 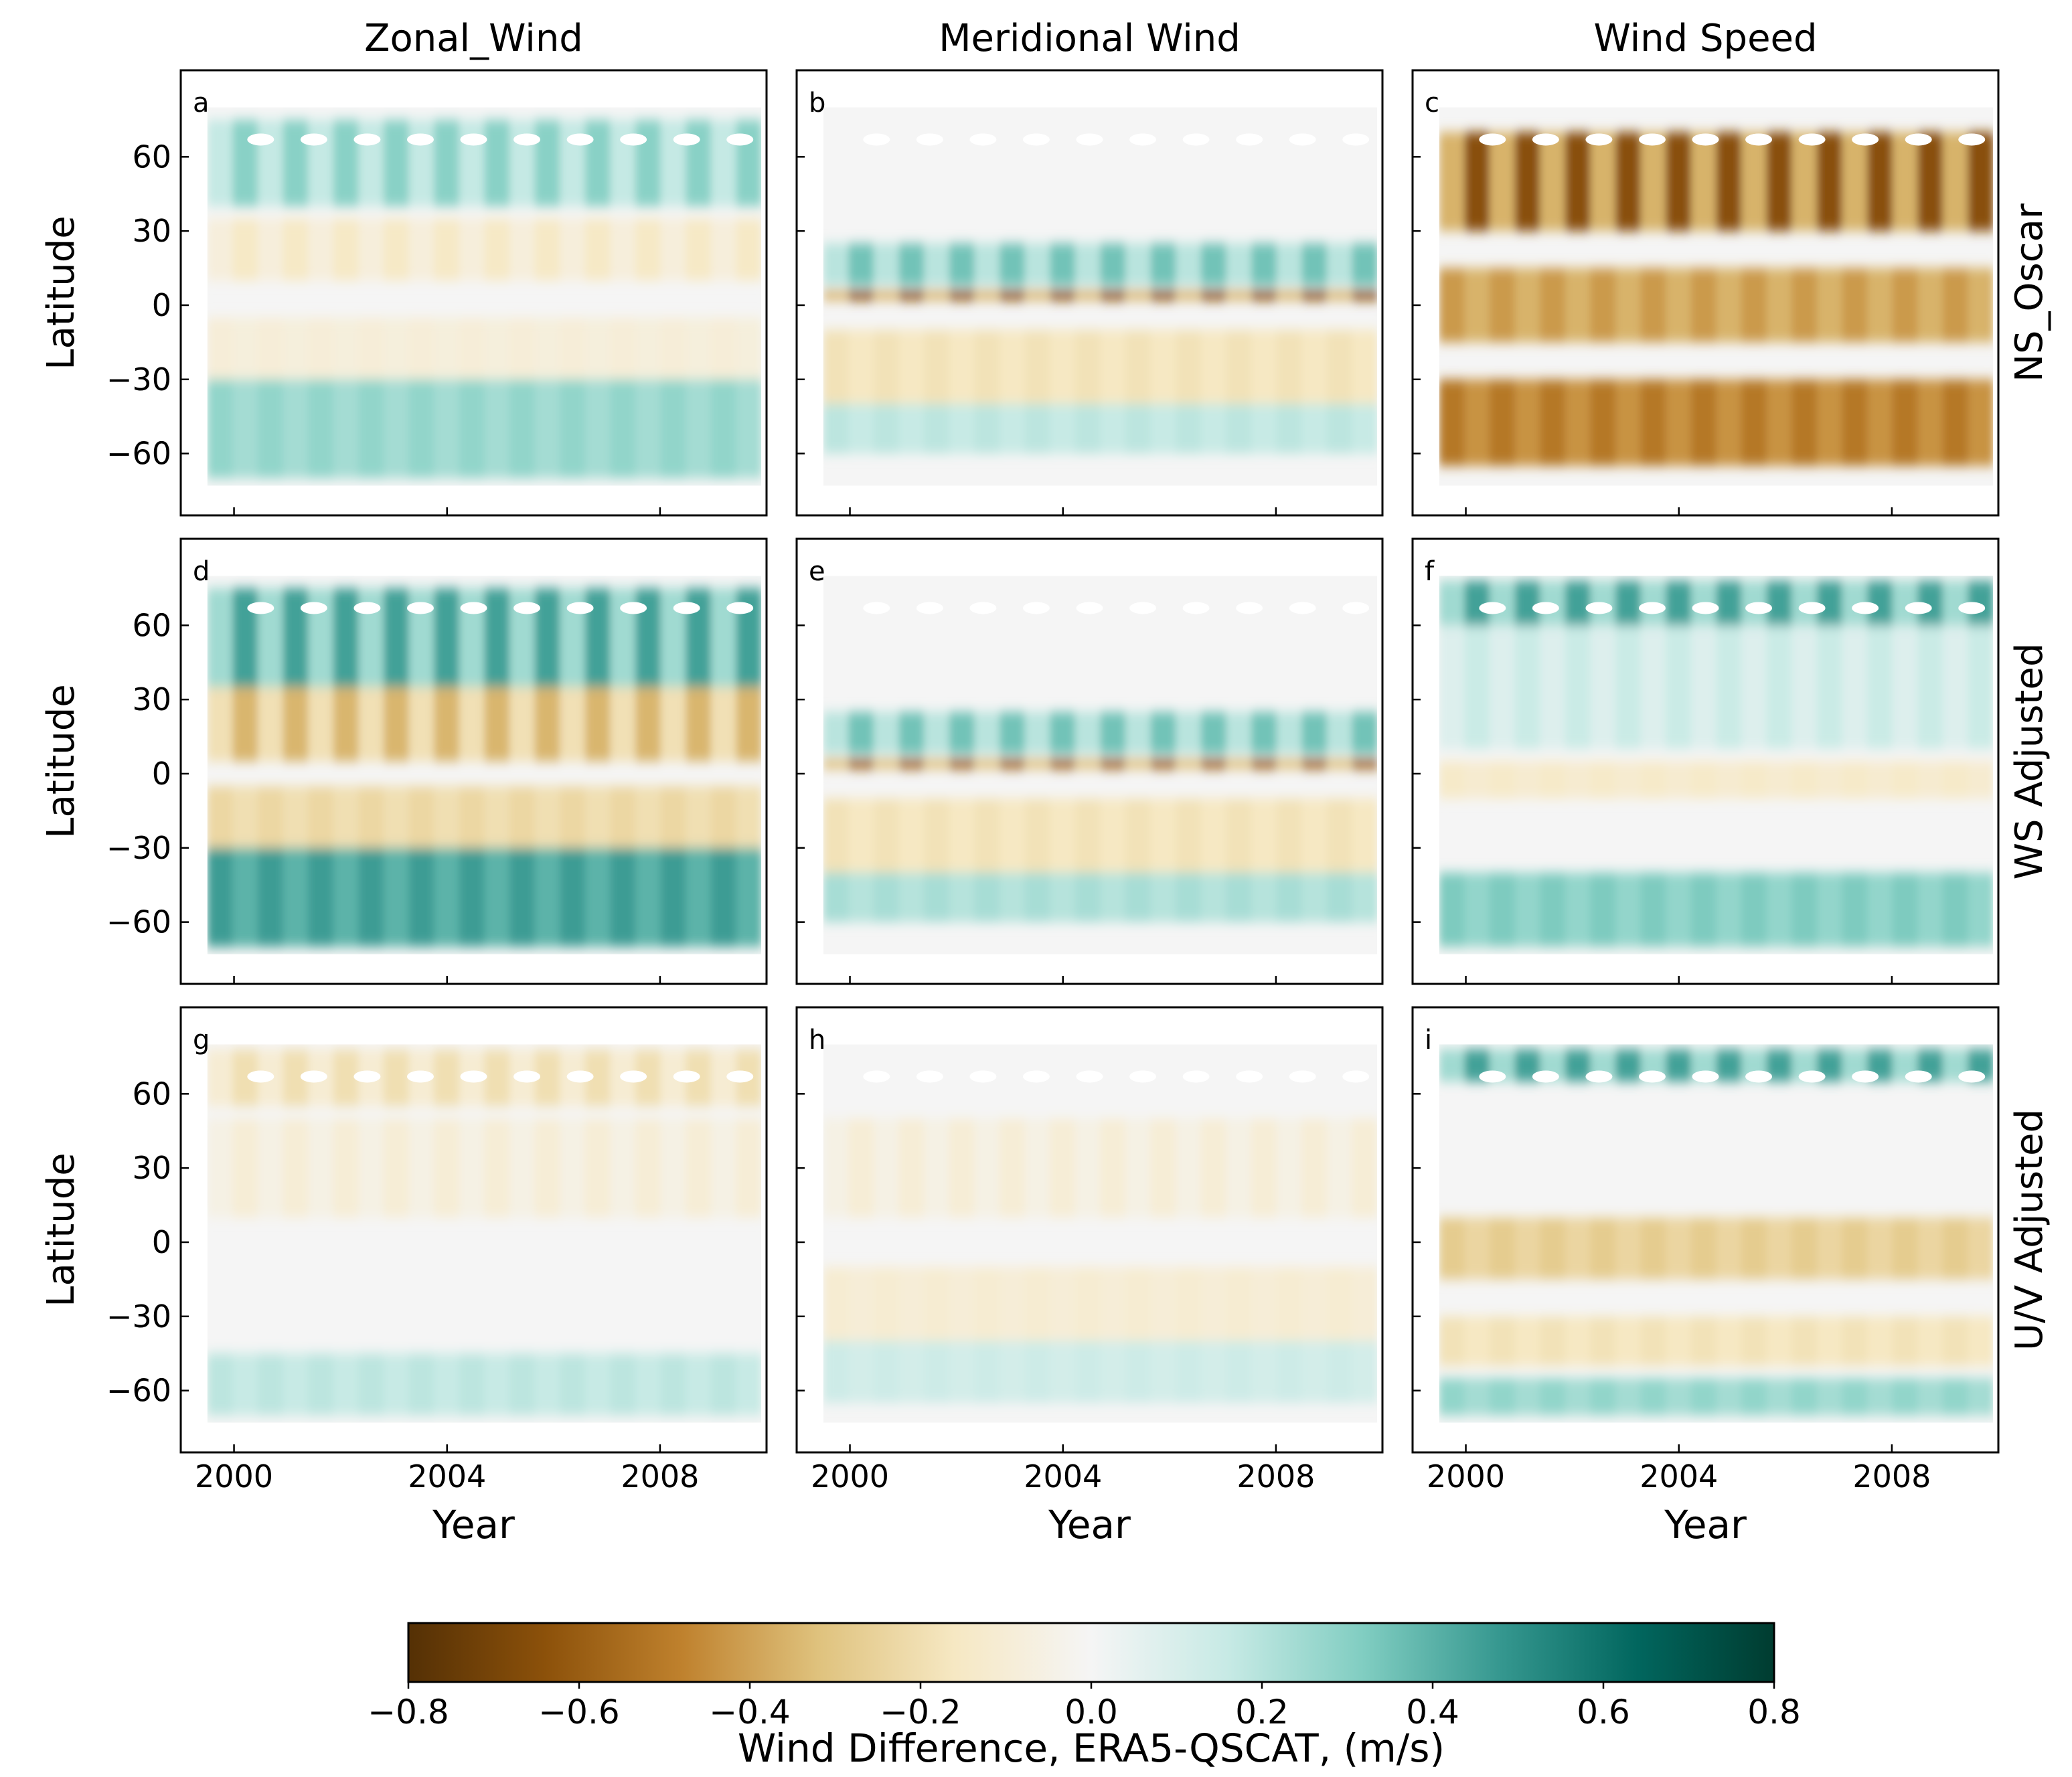 What do you see at coordinates (1090, 38) in the screenshot?
I see `column-title: Meridional Wind` at bounding box center [1090, 38].